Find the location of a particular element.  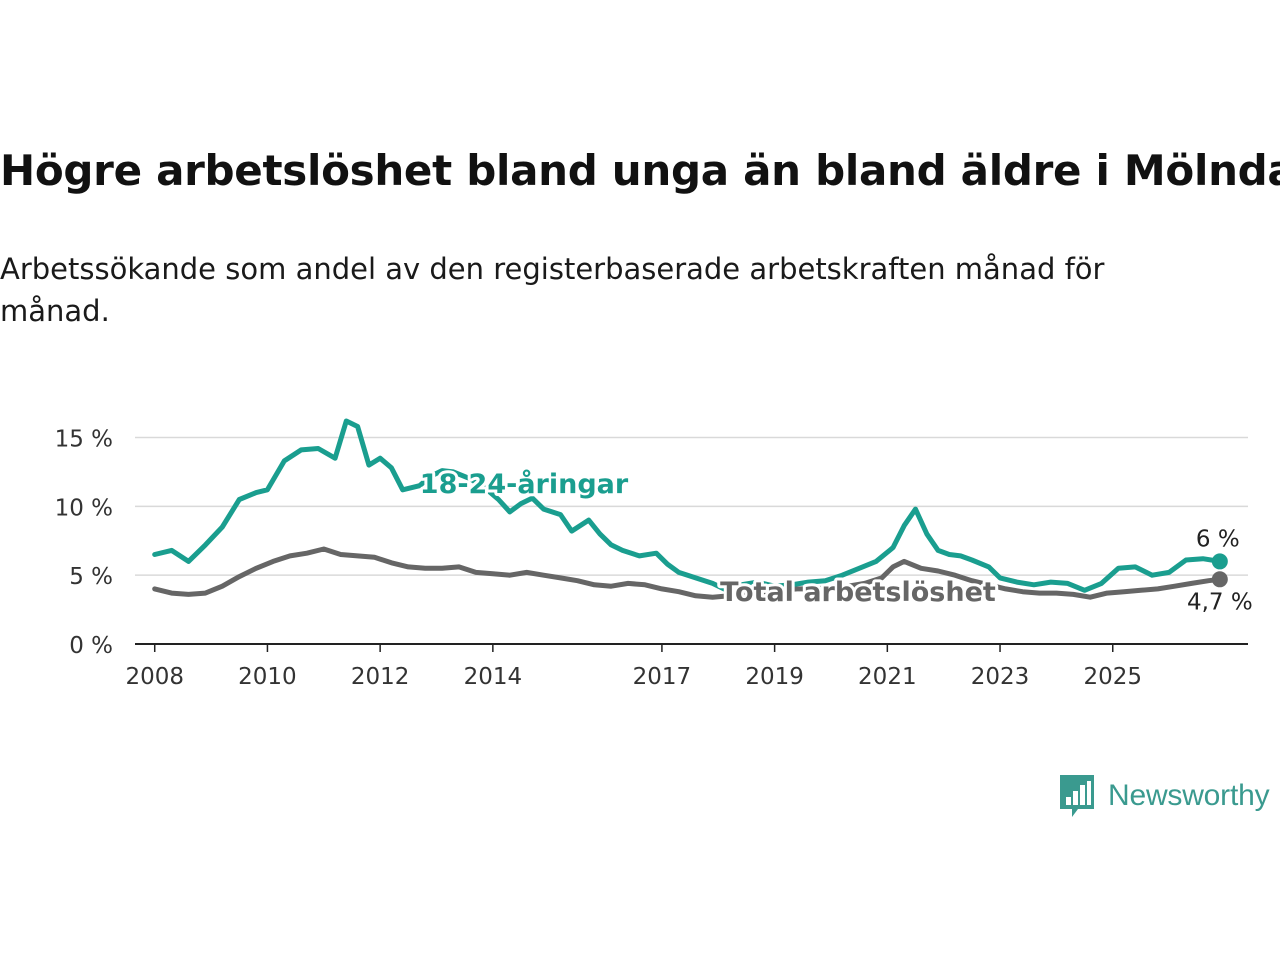

y-tick-label: 0 % is located at coordinates (91, 646).